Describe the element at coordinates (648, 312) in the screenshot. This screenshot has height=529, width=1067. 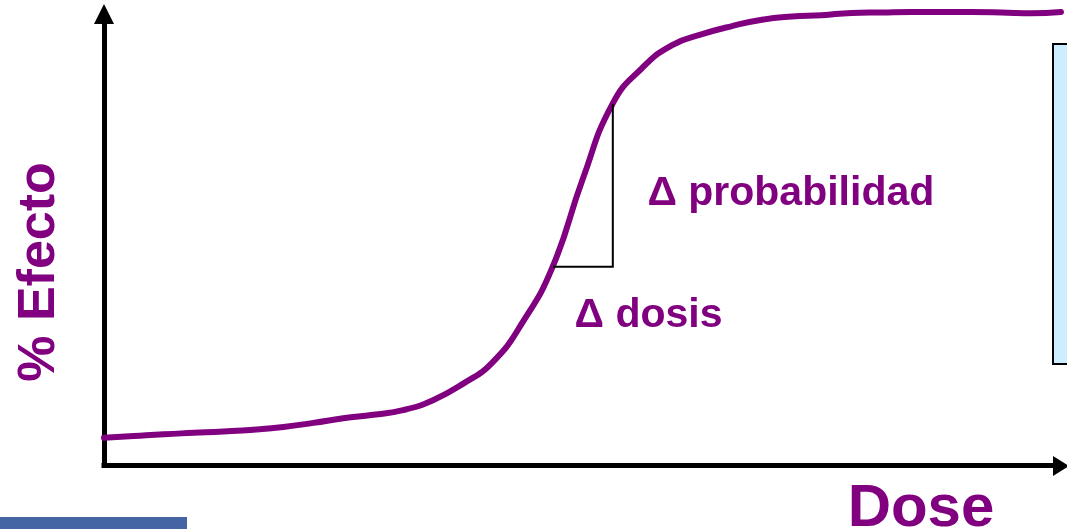
I see `annotation: Δ dosis` at that location.